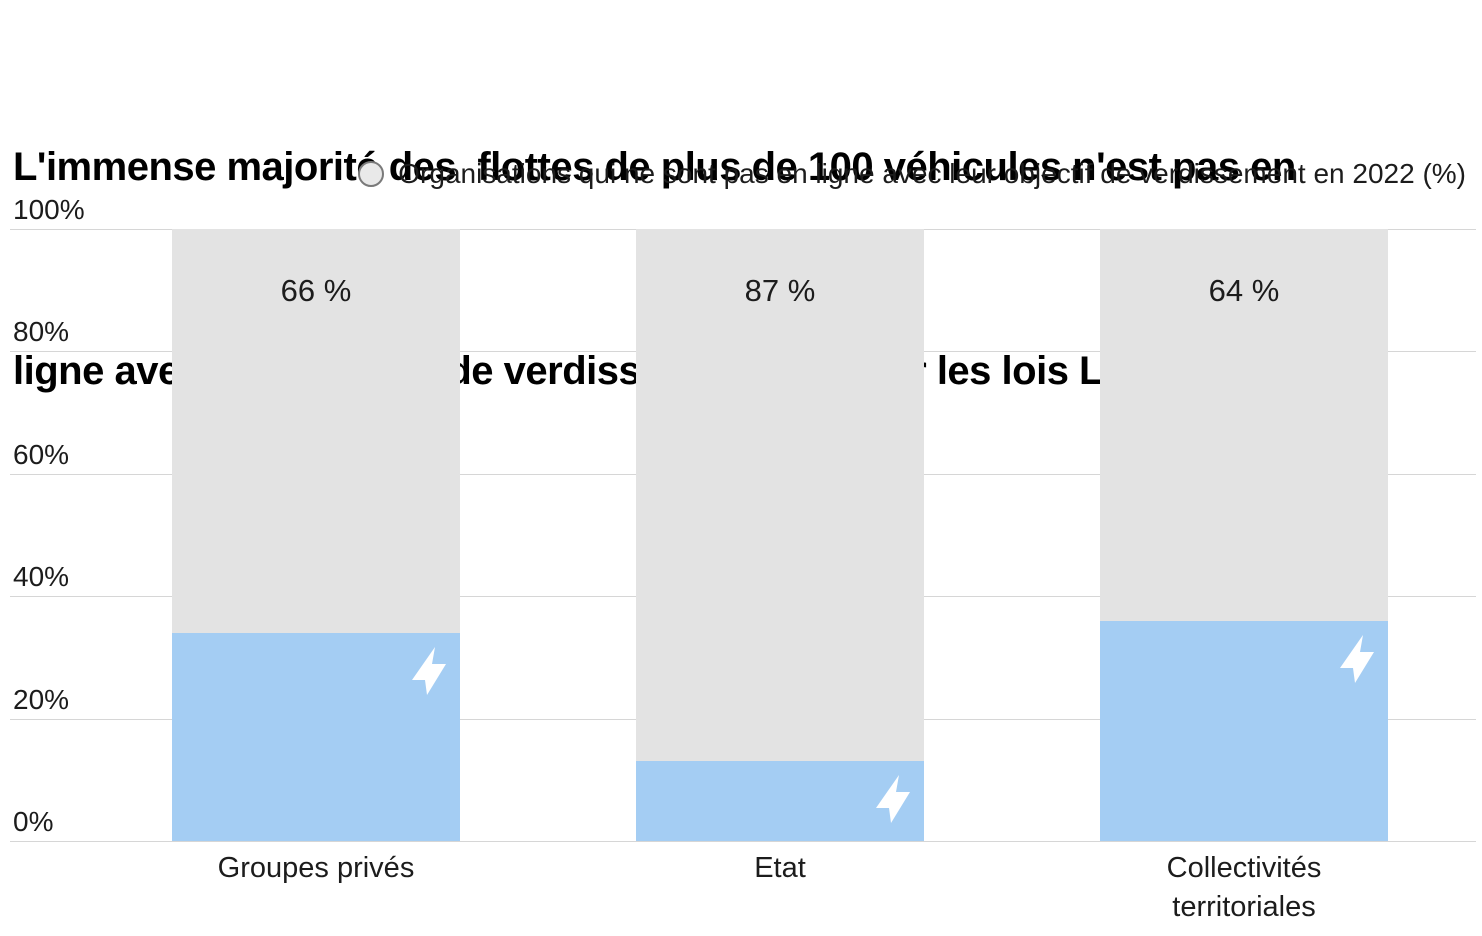 The width and height of the screenshot is (1482, 936). What do you see at coordinates (1244, 887) in the screenshot?
I see `x-axis-category-label: Collectivités territoriales` at bounding box center [1244, 887].